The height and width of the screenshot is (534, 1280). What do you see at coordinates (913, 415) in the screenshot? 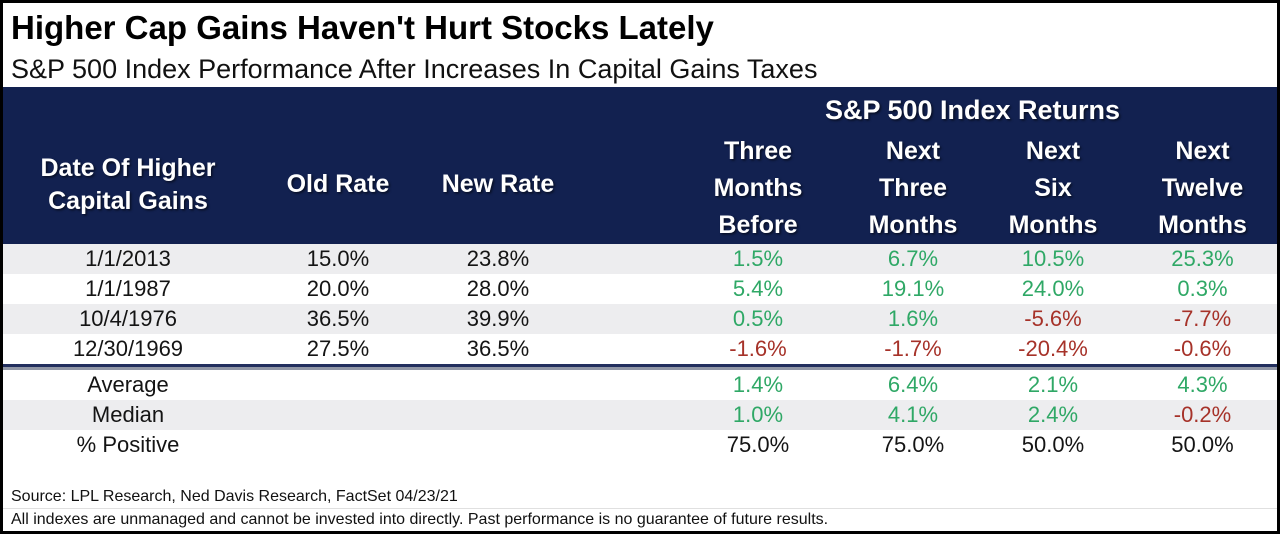
I see `return-cell: 4.1%` at bounding box center [913, 415].